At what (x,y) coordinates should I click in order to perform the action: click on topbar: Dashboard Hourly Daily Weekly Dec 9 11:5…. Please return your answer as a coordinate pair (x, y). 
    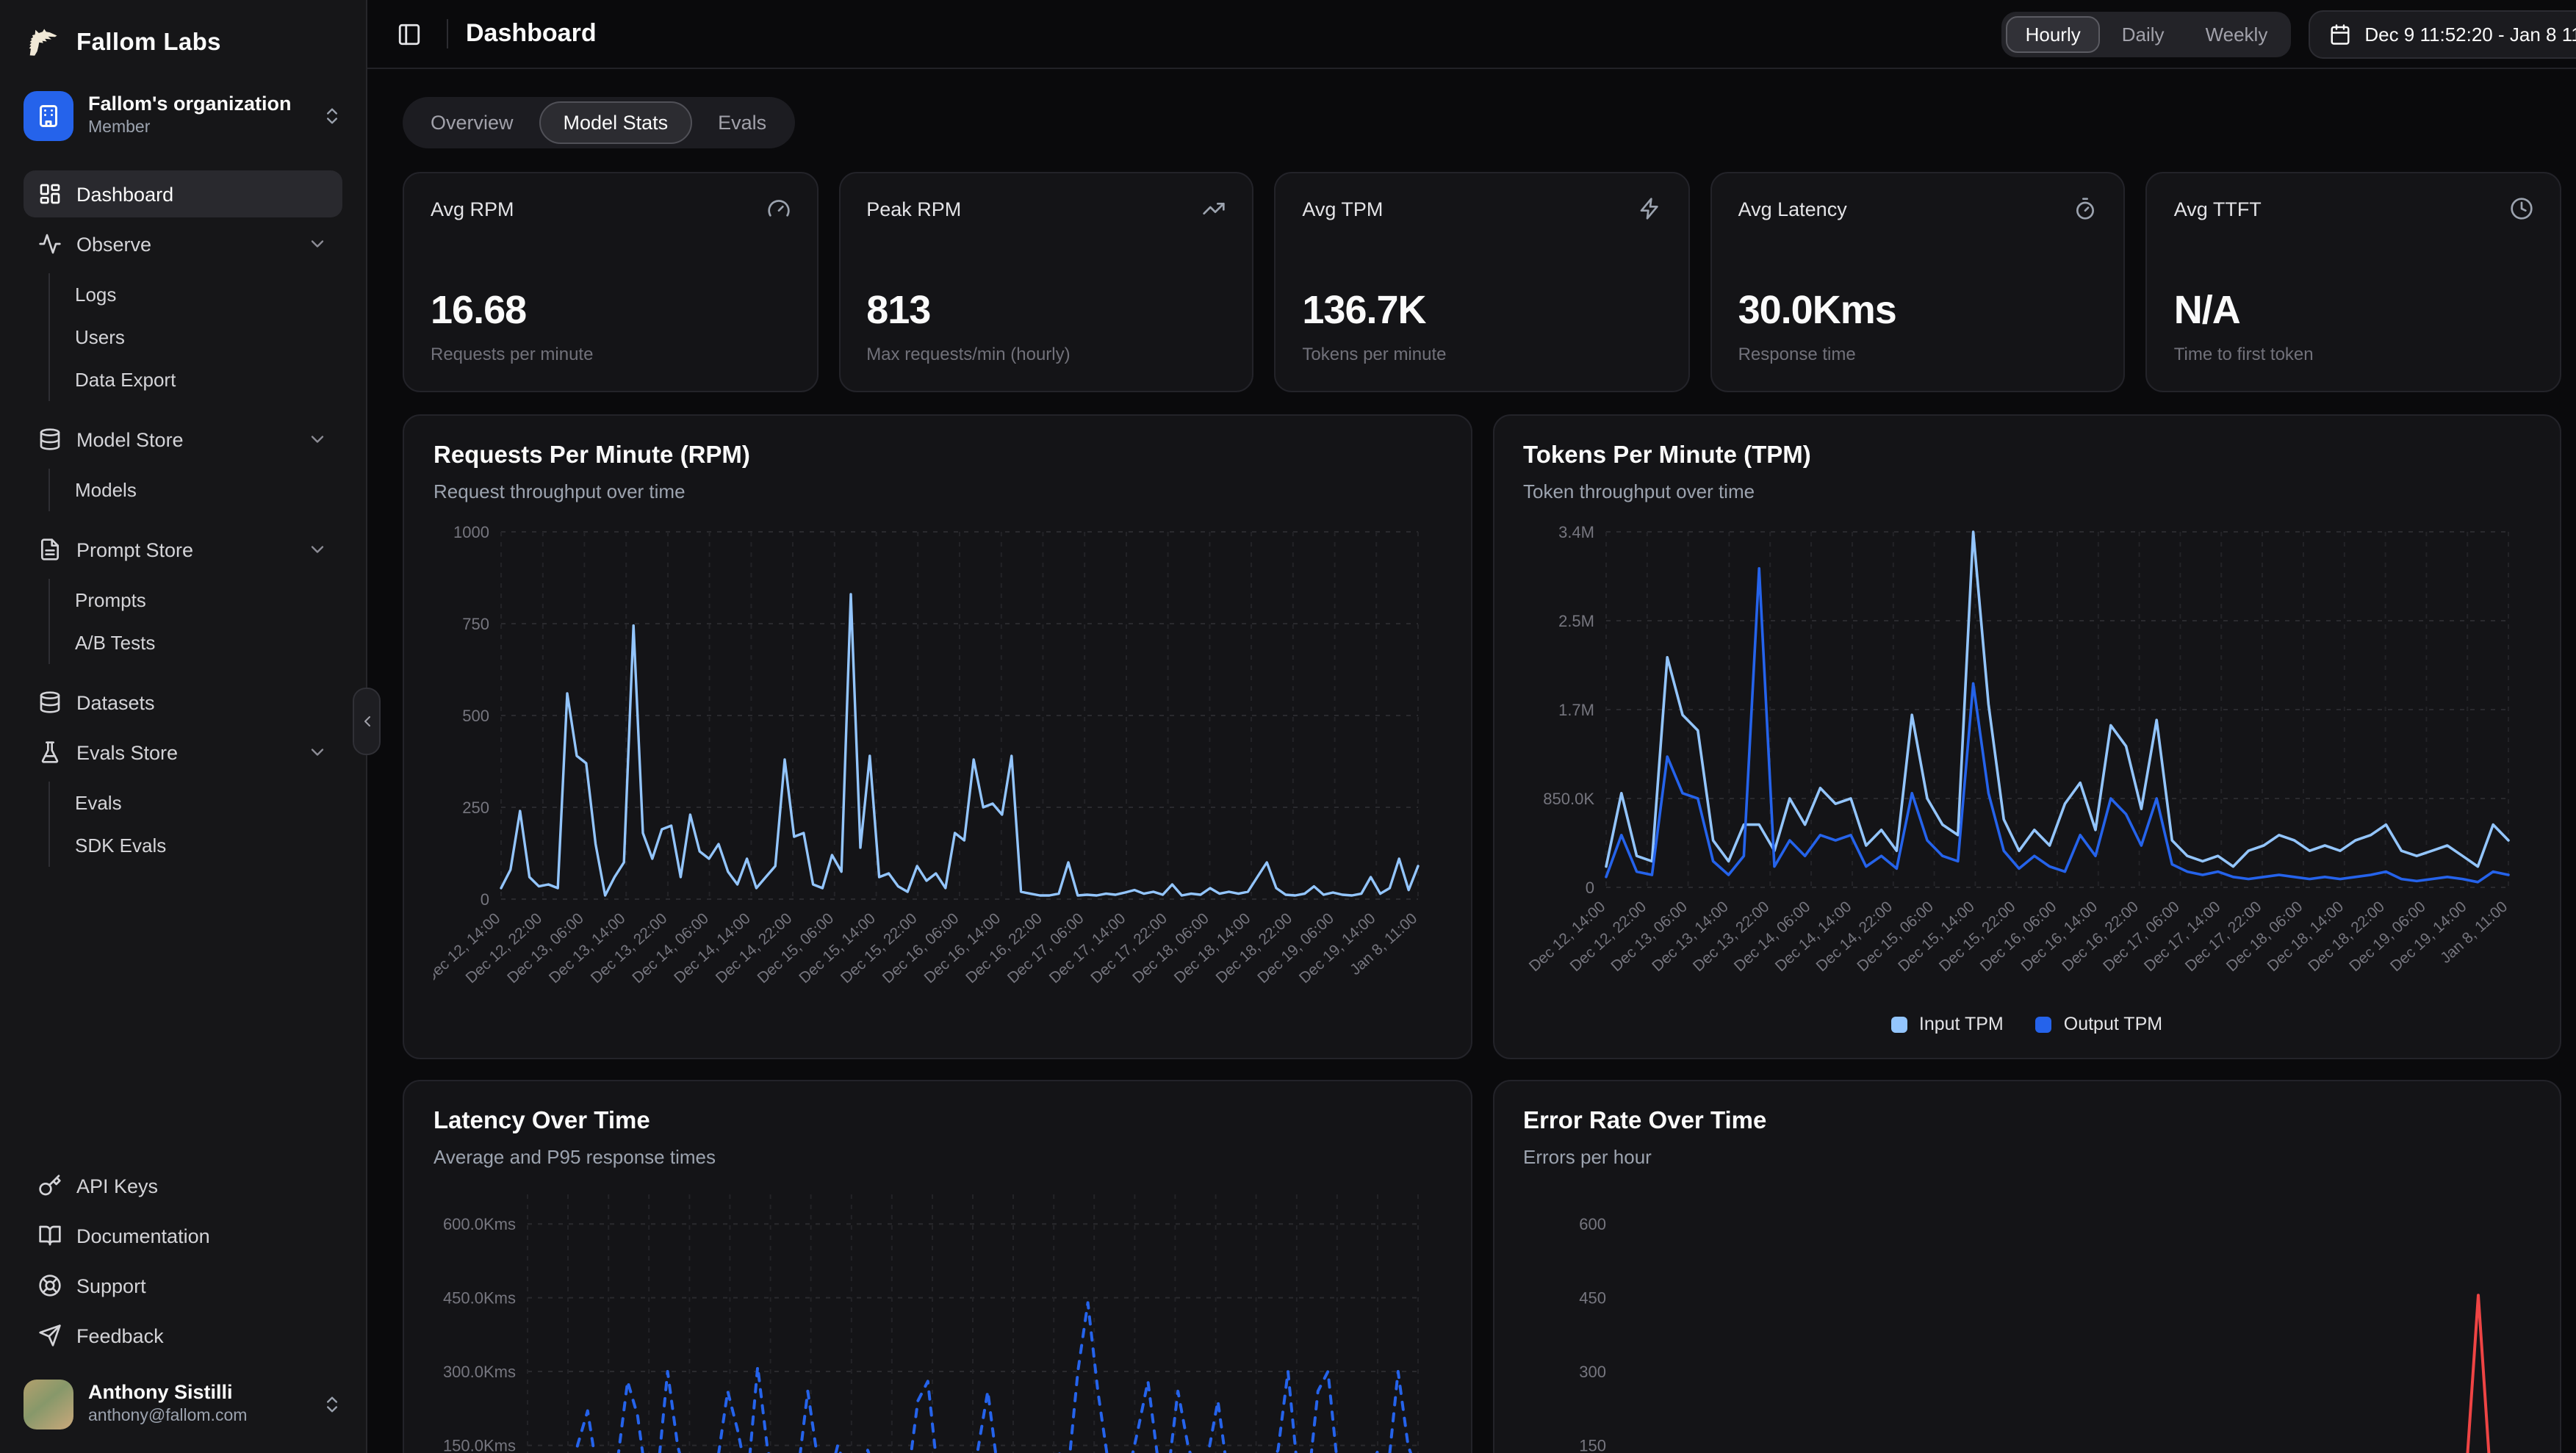
    Looking at the image, I should click on (1471, 34).